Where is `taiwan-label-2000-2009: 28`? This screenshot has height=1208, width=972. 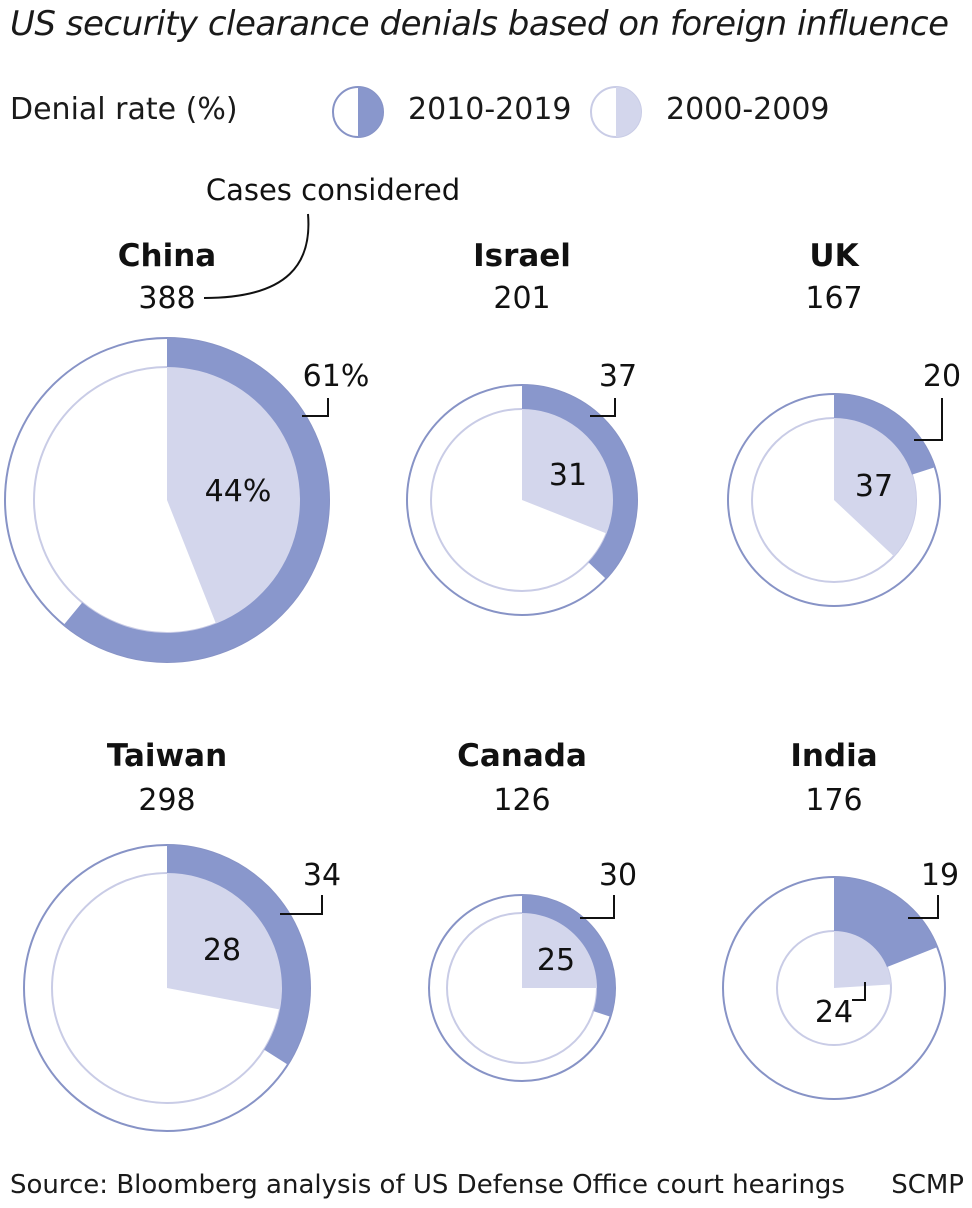
taiwan-label-2000-2009: 28 is located at coordinates (222, 950).